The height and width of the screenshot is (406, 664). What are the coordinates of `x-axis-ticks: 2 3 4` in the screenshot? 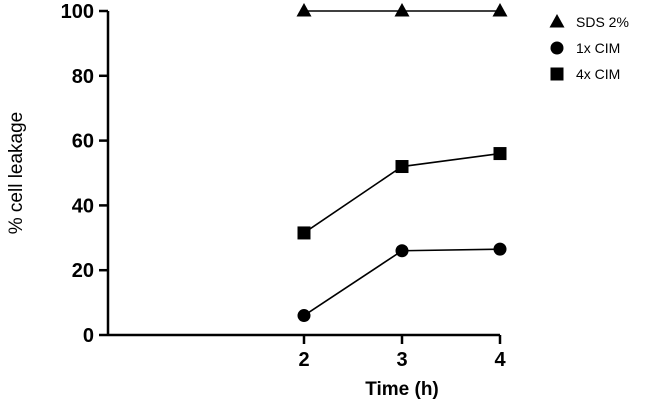 It's located at (402, 353).